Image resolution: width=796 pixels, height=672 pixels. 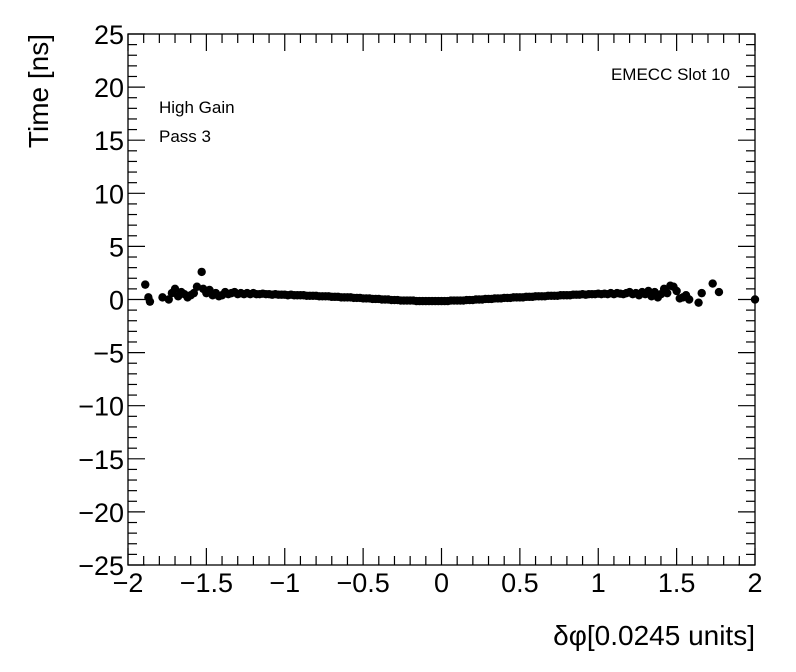 What do you see at coordinates (654, 635) in the screenshot?
I see `x-axis-title: δφ[0.0245 units]` at bounding box center [654, 635].